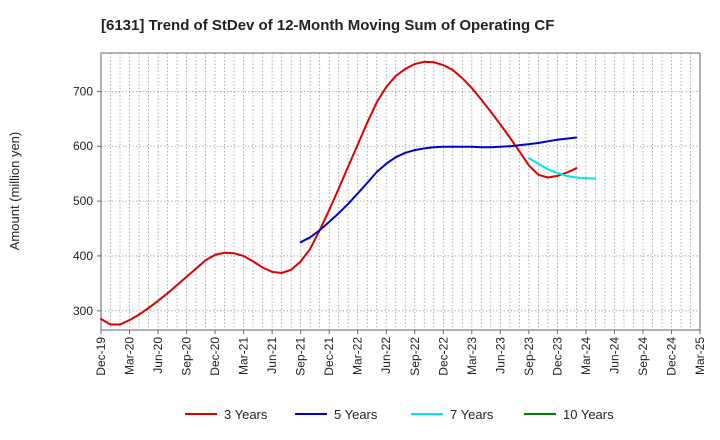 The height and width of the screenshot is (440, 720). What do you see at coordinates (386, 355) in the screenshot?
I see `x-tick-label: Jun-22` at bounding box center [386, 355].